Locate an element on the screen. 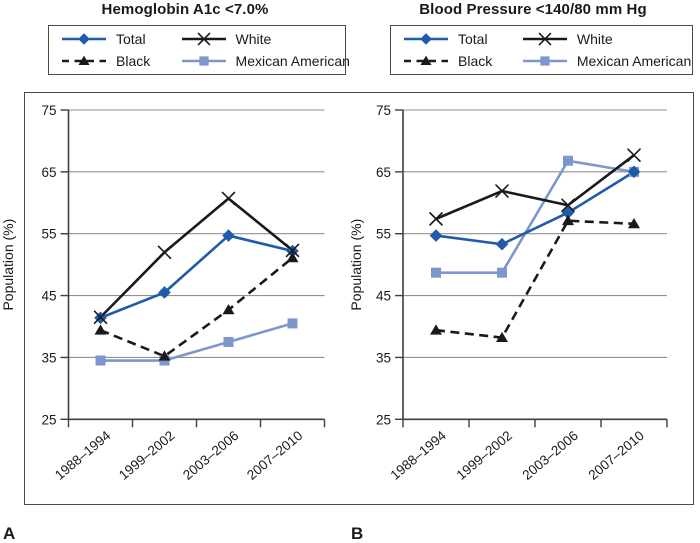  legend-blood-pressure: Total Black White Mexican American is located at coordinates (541, 50).